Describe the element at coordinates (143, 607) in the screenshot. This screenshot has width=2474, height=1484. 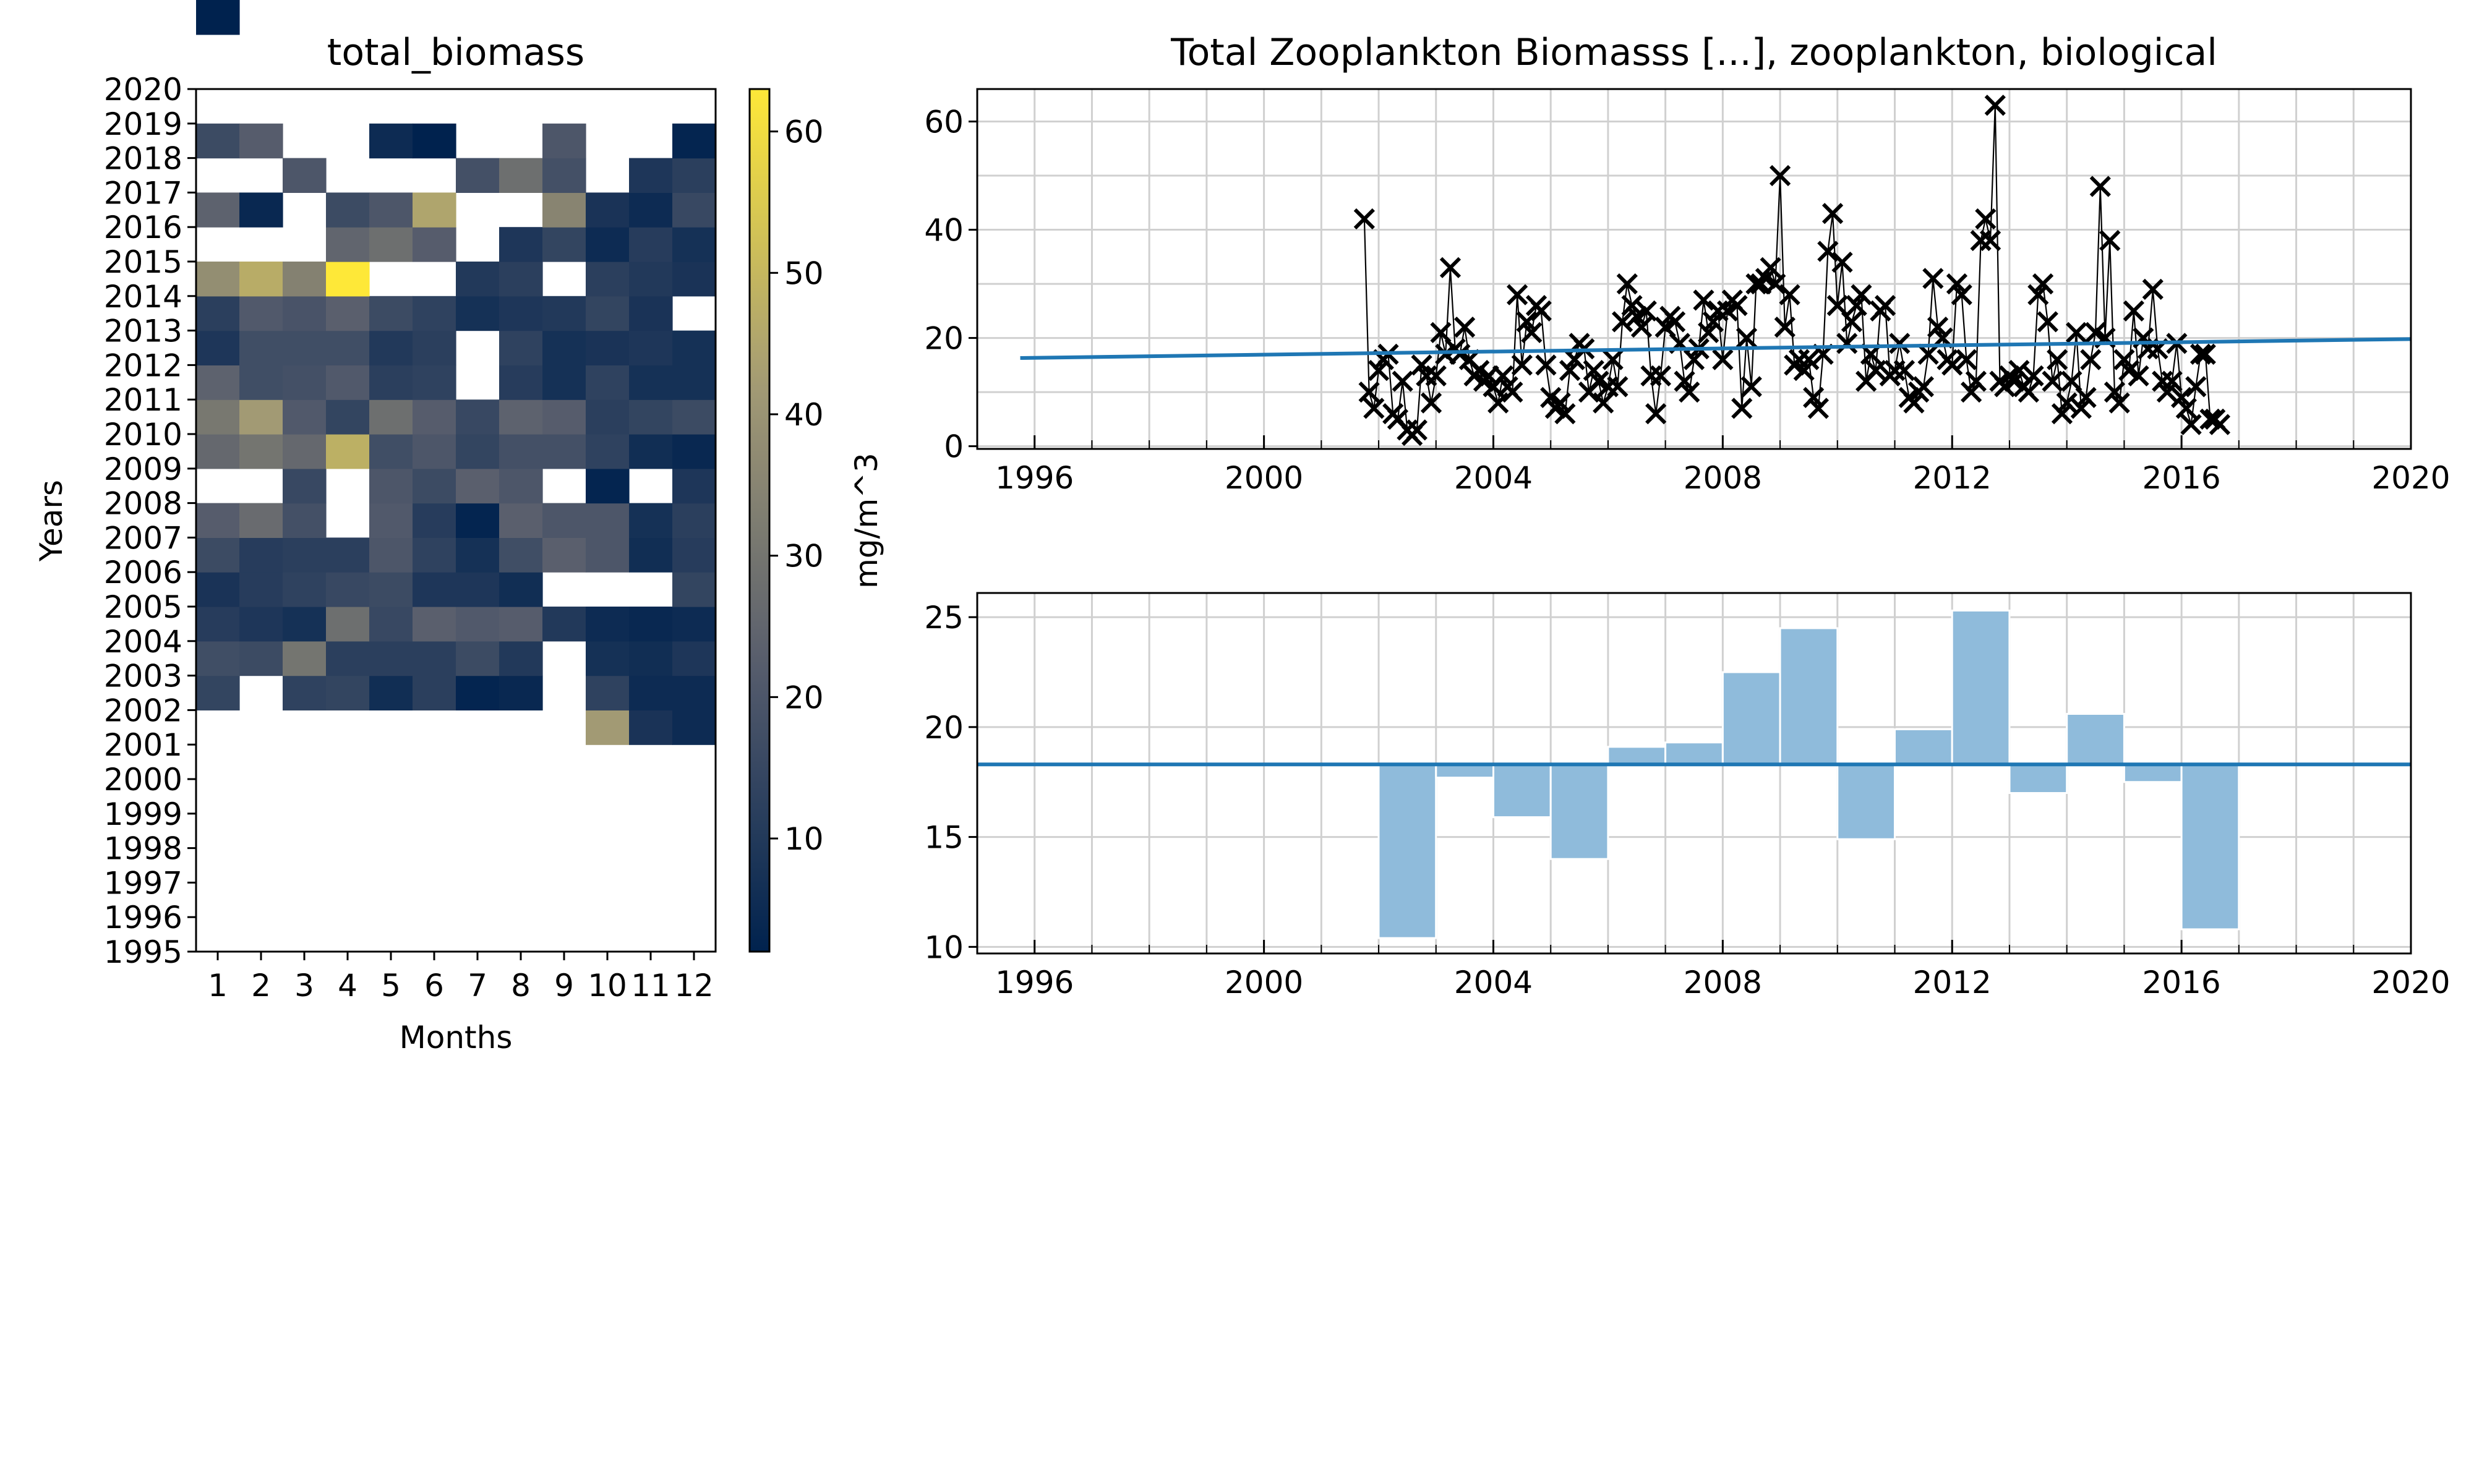
I see `heatmap-y-tick-label: 2005` at that location.